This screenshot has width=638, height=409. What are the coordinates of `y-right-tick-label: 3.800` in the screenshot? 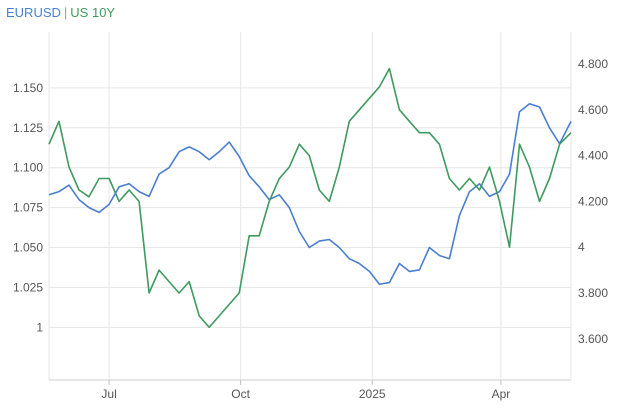 It's located at (593, 293).